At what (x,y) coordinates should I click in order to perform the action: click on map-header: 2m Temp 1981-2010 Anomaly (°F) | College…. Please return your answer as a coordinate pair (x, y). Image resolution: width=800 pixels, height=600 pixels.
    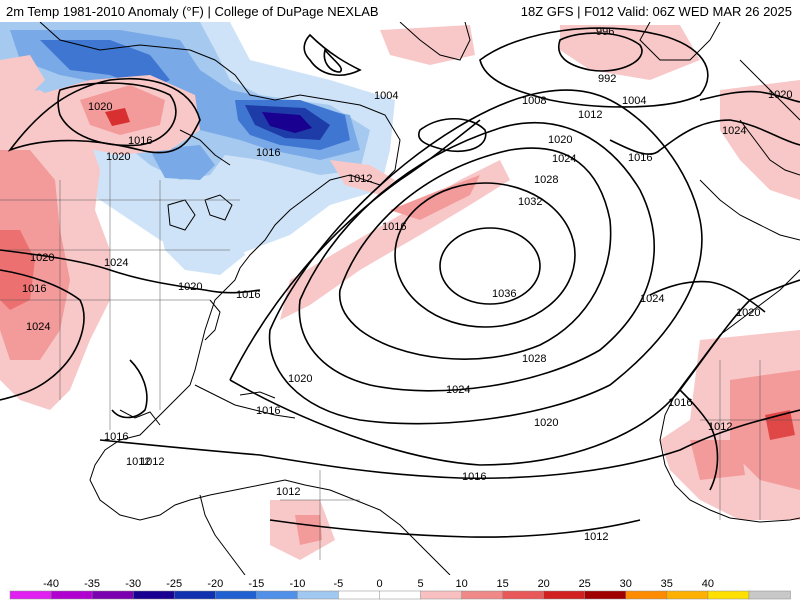
    Looking at the image, I should click on (400, 11).